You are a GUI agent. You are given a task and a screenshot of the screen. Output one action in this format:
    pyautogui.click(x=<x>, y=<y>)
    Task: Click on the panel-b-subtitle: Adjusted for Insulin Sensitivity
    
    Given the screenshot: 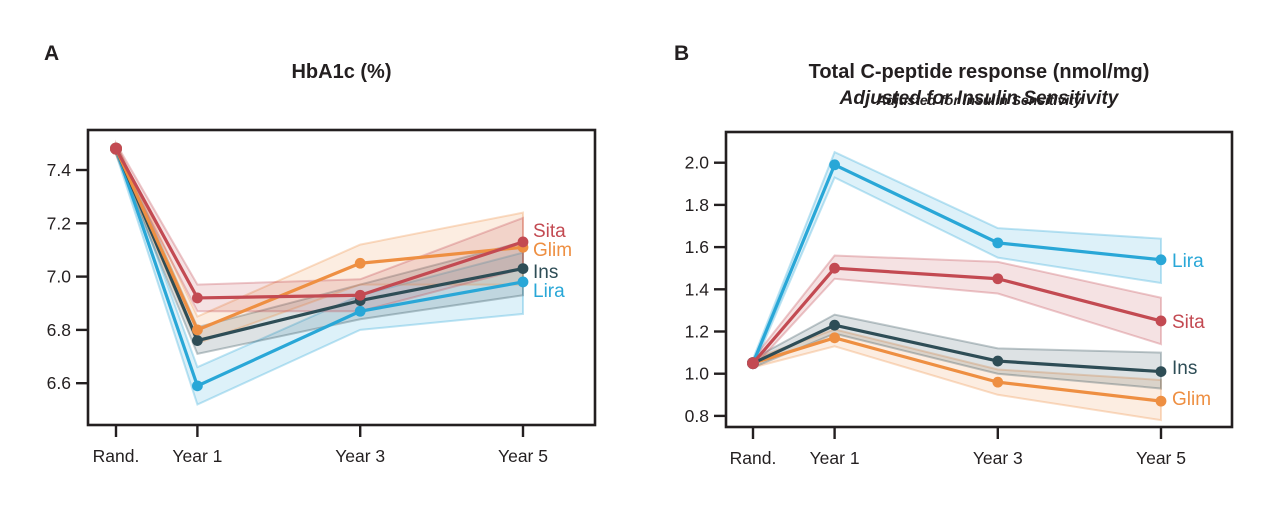 What is the action you would take?
    pyautogui.click(x=979, y=98)
    